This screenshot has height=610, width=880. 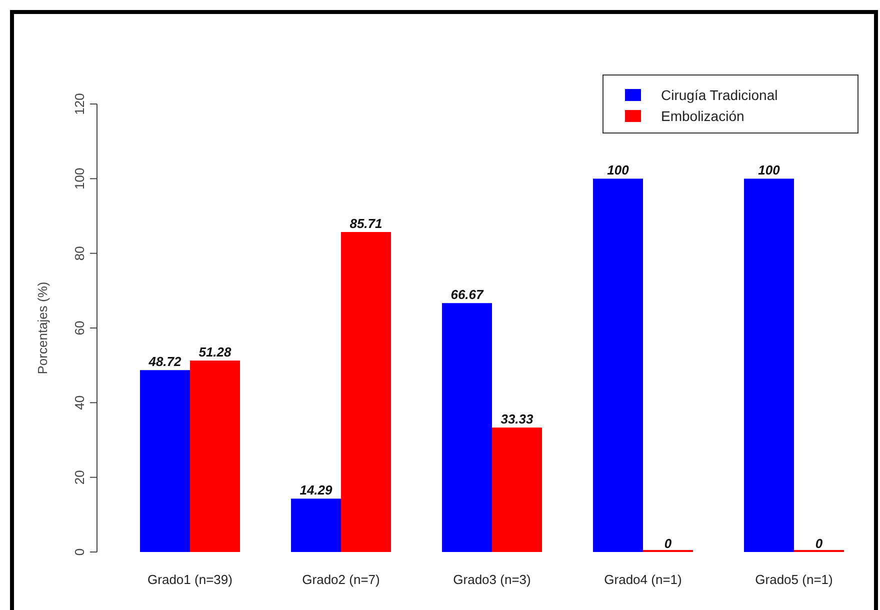 I want to click on y-axis-title: Porcentajes (%), so click(x=42, y=328).